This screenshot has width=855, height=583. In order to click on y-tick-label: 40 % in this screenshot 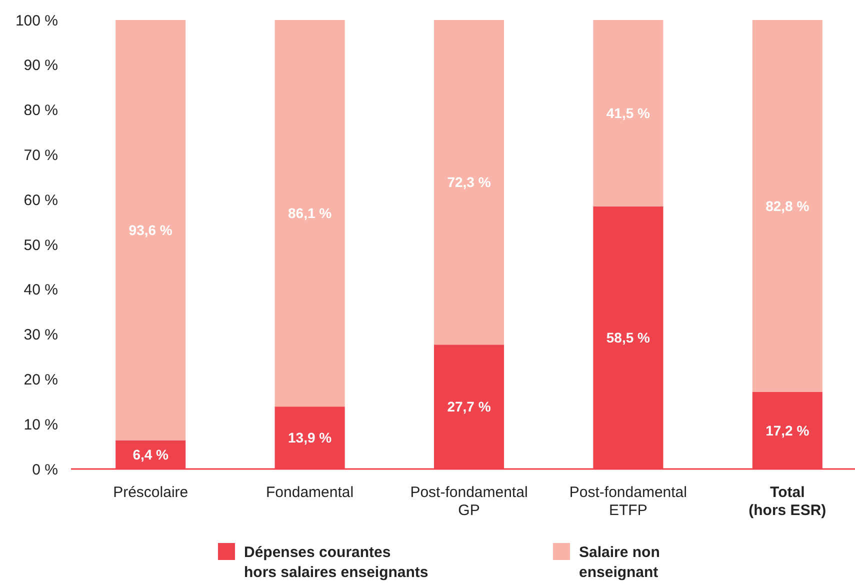, I will do `click(41, 290)`.